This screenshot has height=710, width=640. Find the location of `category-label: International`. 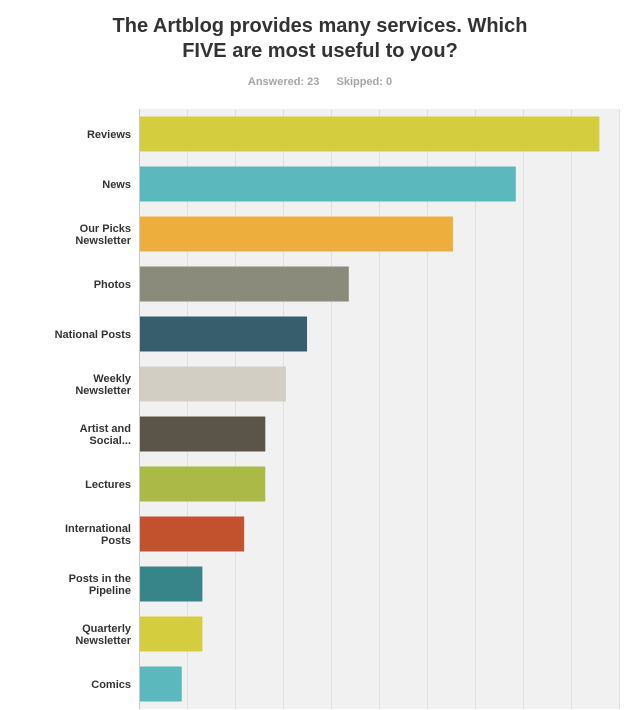

category-label: International is located at coordinates (98, 529).